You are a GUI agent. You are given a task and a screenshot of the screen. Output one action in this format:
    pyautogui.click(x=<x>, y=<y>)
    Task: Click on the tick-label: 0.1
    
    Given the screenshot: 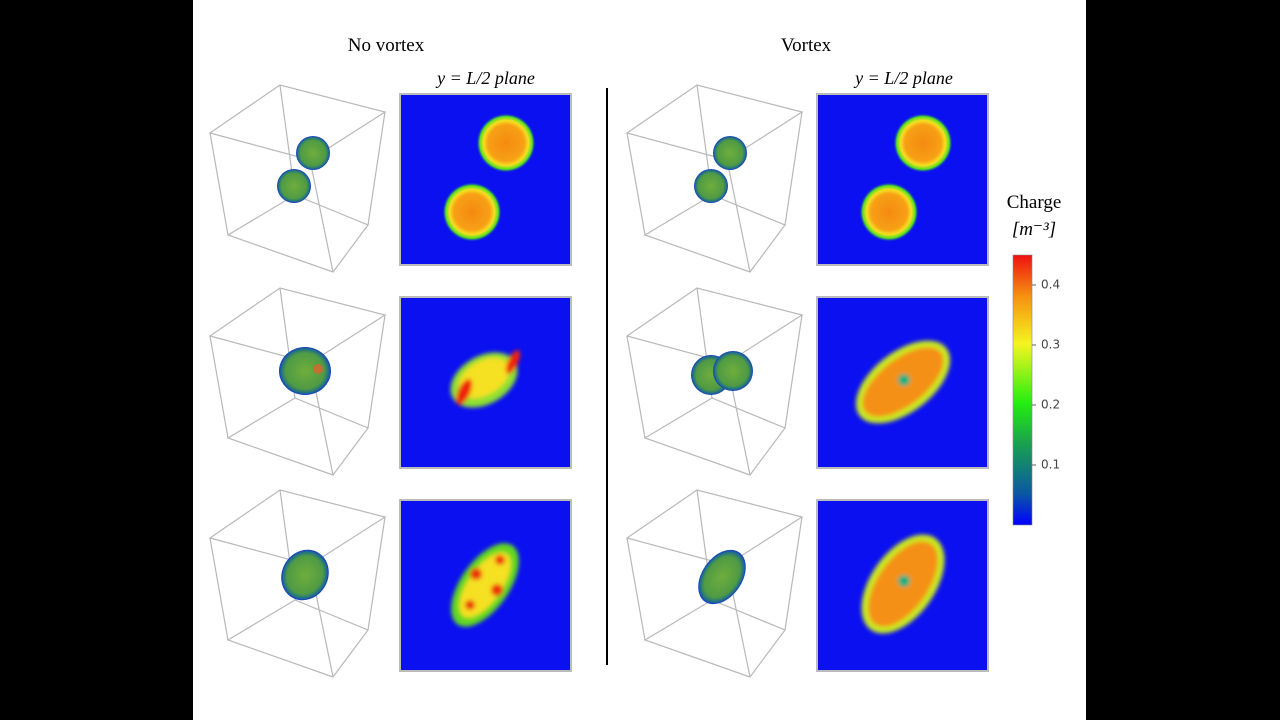 What is the action you would take?
    pyautogui.click(x=1050, y=465)
    